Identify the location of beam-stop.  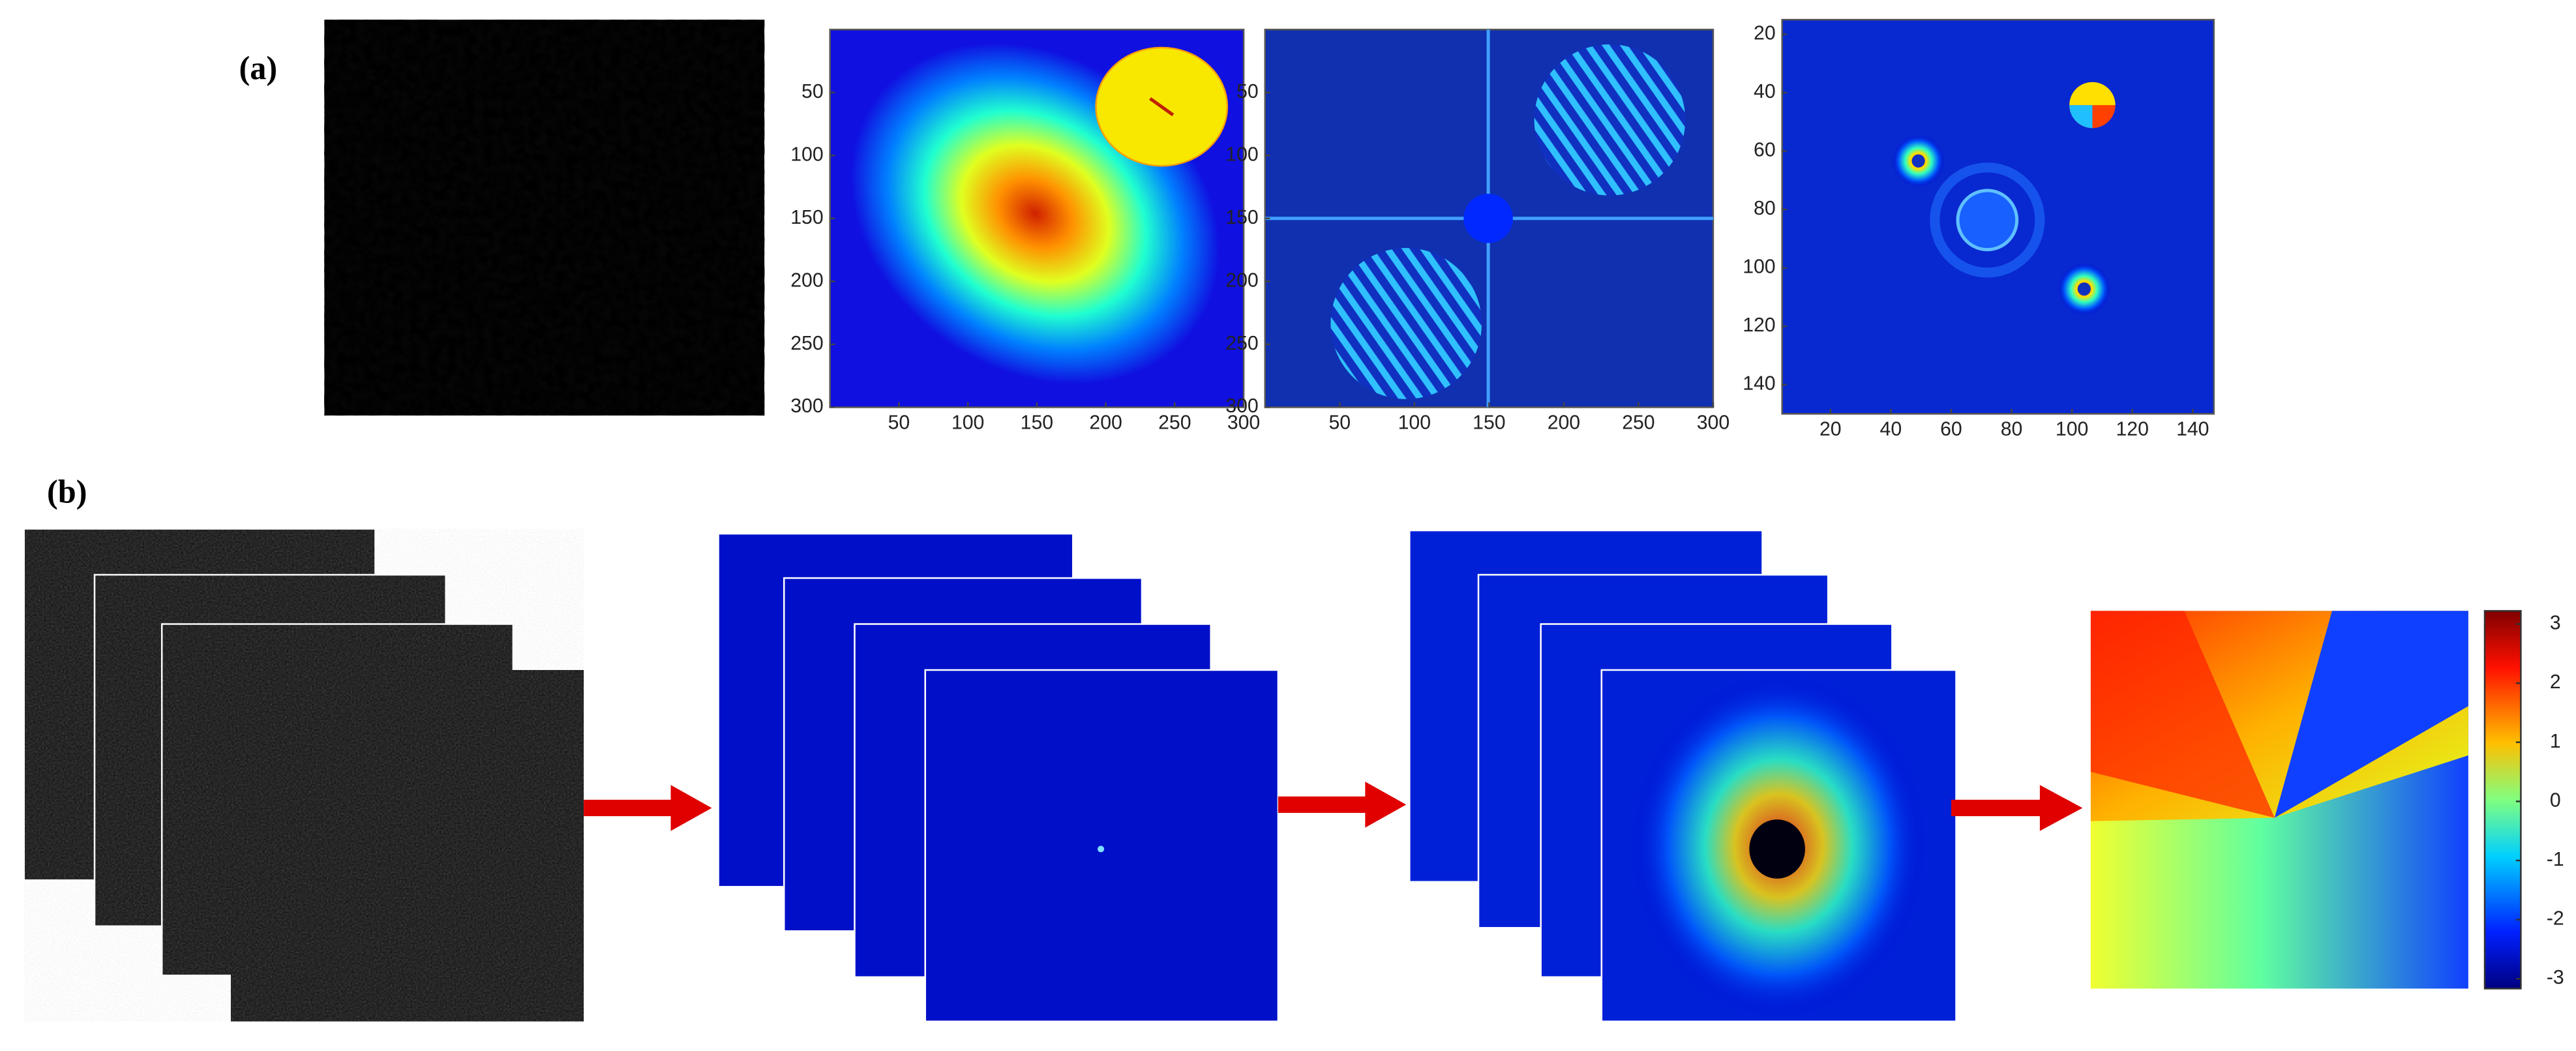
(1777, 849).